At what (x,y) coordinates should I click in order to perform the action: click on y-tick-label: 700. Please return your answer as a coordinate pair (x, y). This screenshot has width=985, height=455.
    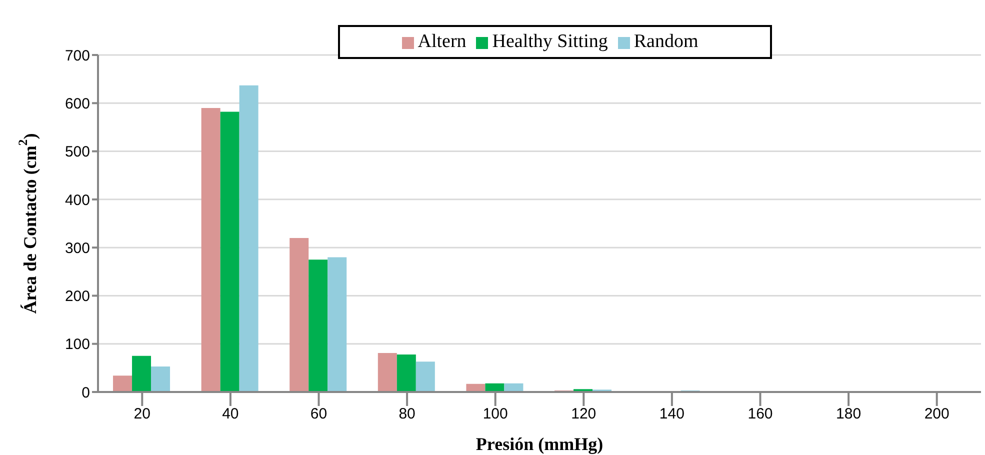
    Looking at the image, I should click on (77, 55).